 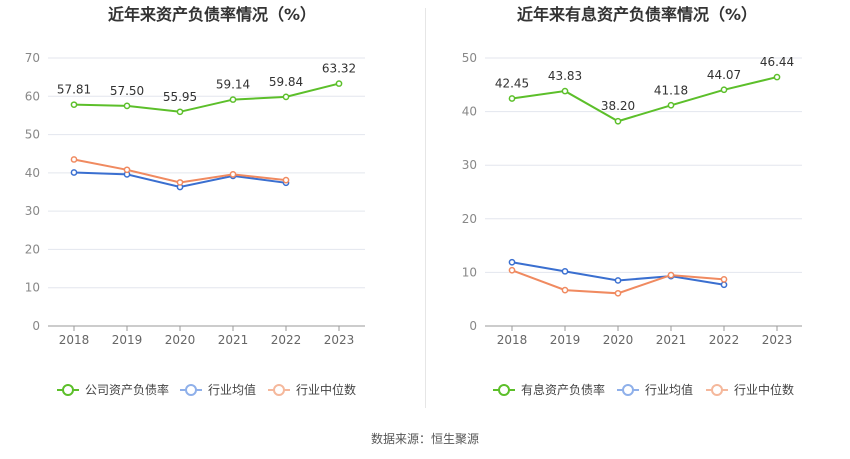 I want to click on data-label: 59.14, so click(x=233, y=85).